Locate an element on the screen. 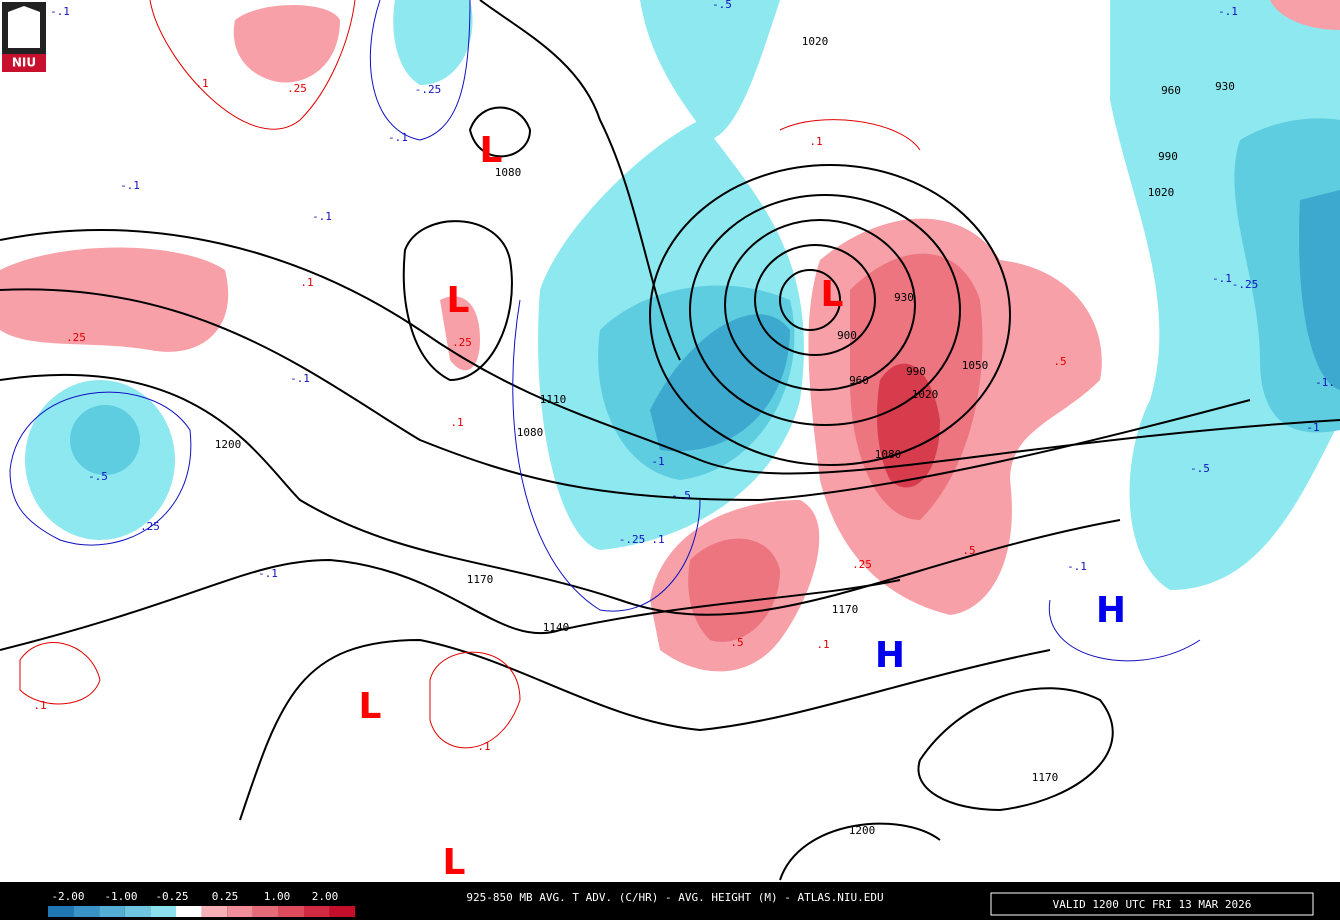 The image size is (1340, 920). height-label: 1140 is located at coordinates (556, 627).